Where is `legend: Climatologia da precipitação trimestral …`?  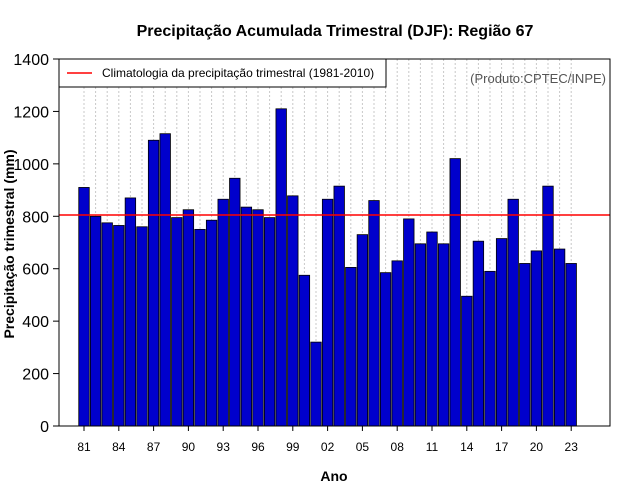
legend: Climatologia da precipitação trimestral … is located at coordinates (222, 73).